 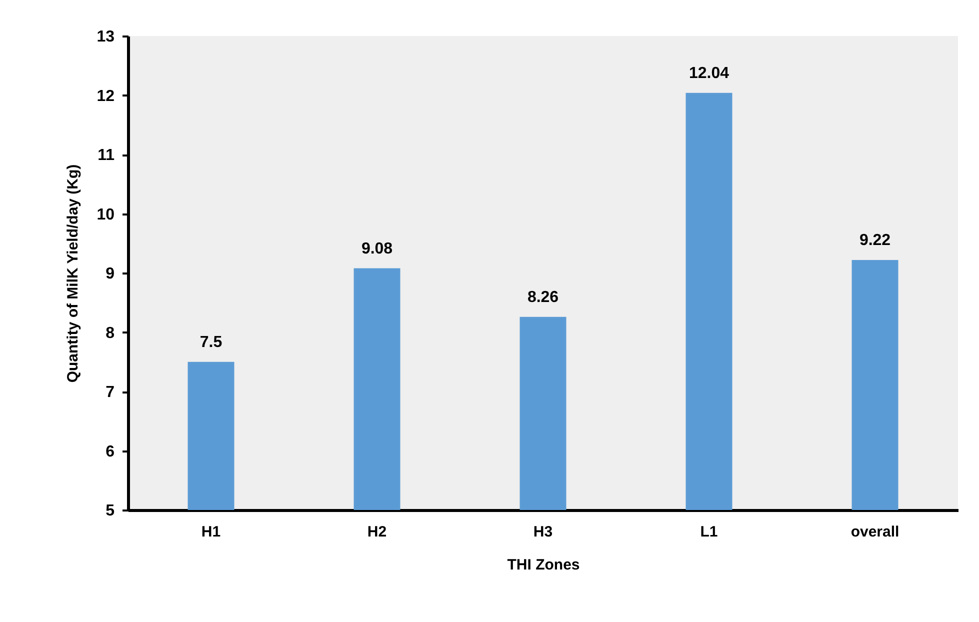 I want to click on x-tick-label: H3, so click(x=543, y=532).